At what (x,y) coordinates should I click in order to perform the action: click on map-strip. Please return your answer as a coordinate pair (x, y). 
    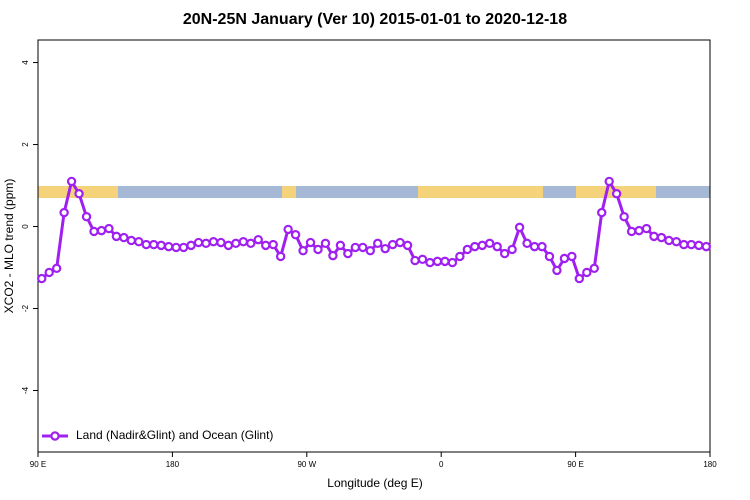
    Looking at the image, I should click on (374, 192).